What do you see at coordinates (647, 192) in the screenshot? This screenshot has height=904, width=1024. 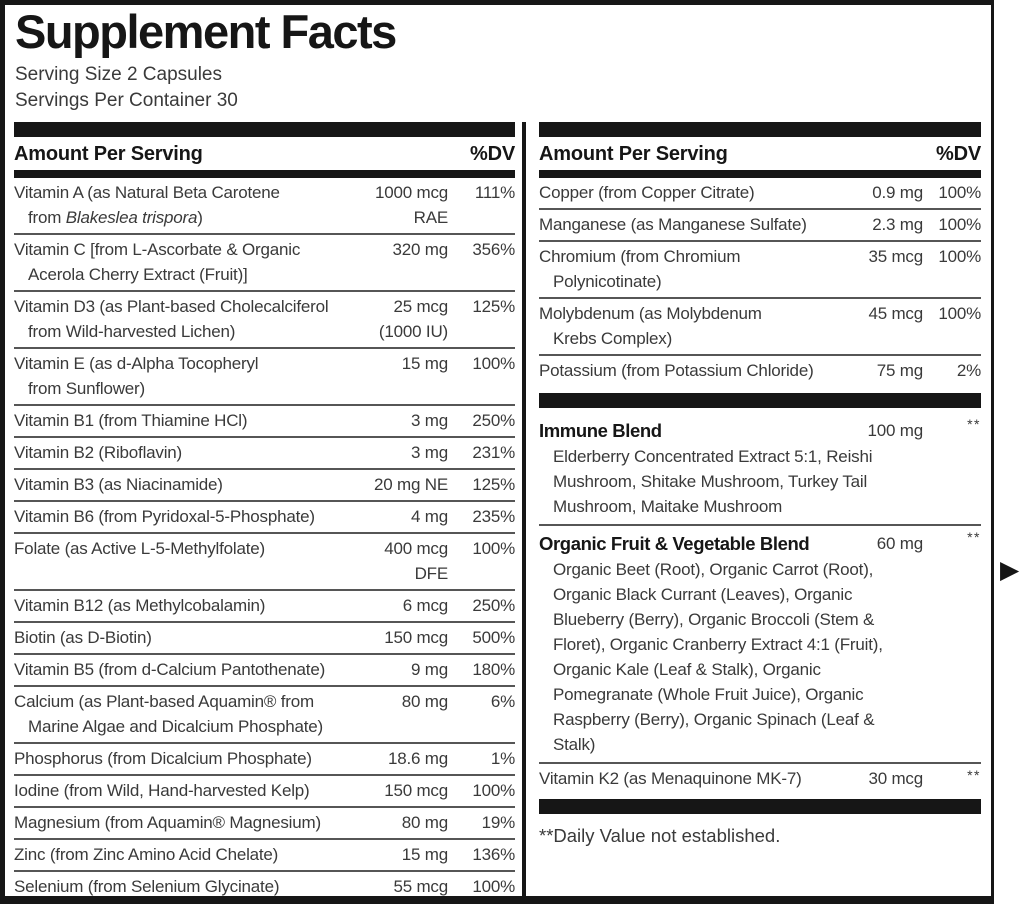 I see `nutrient-name: Copper (from Copper Citrate)` at bounding box center [647, 192].